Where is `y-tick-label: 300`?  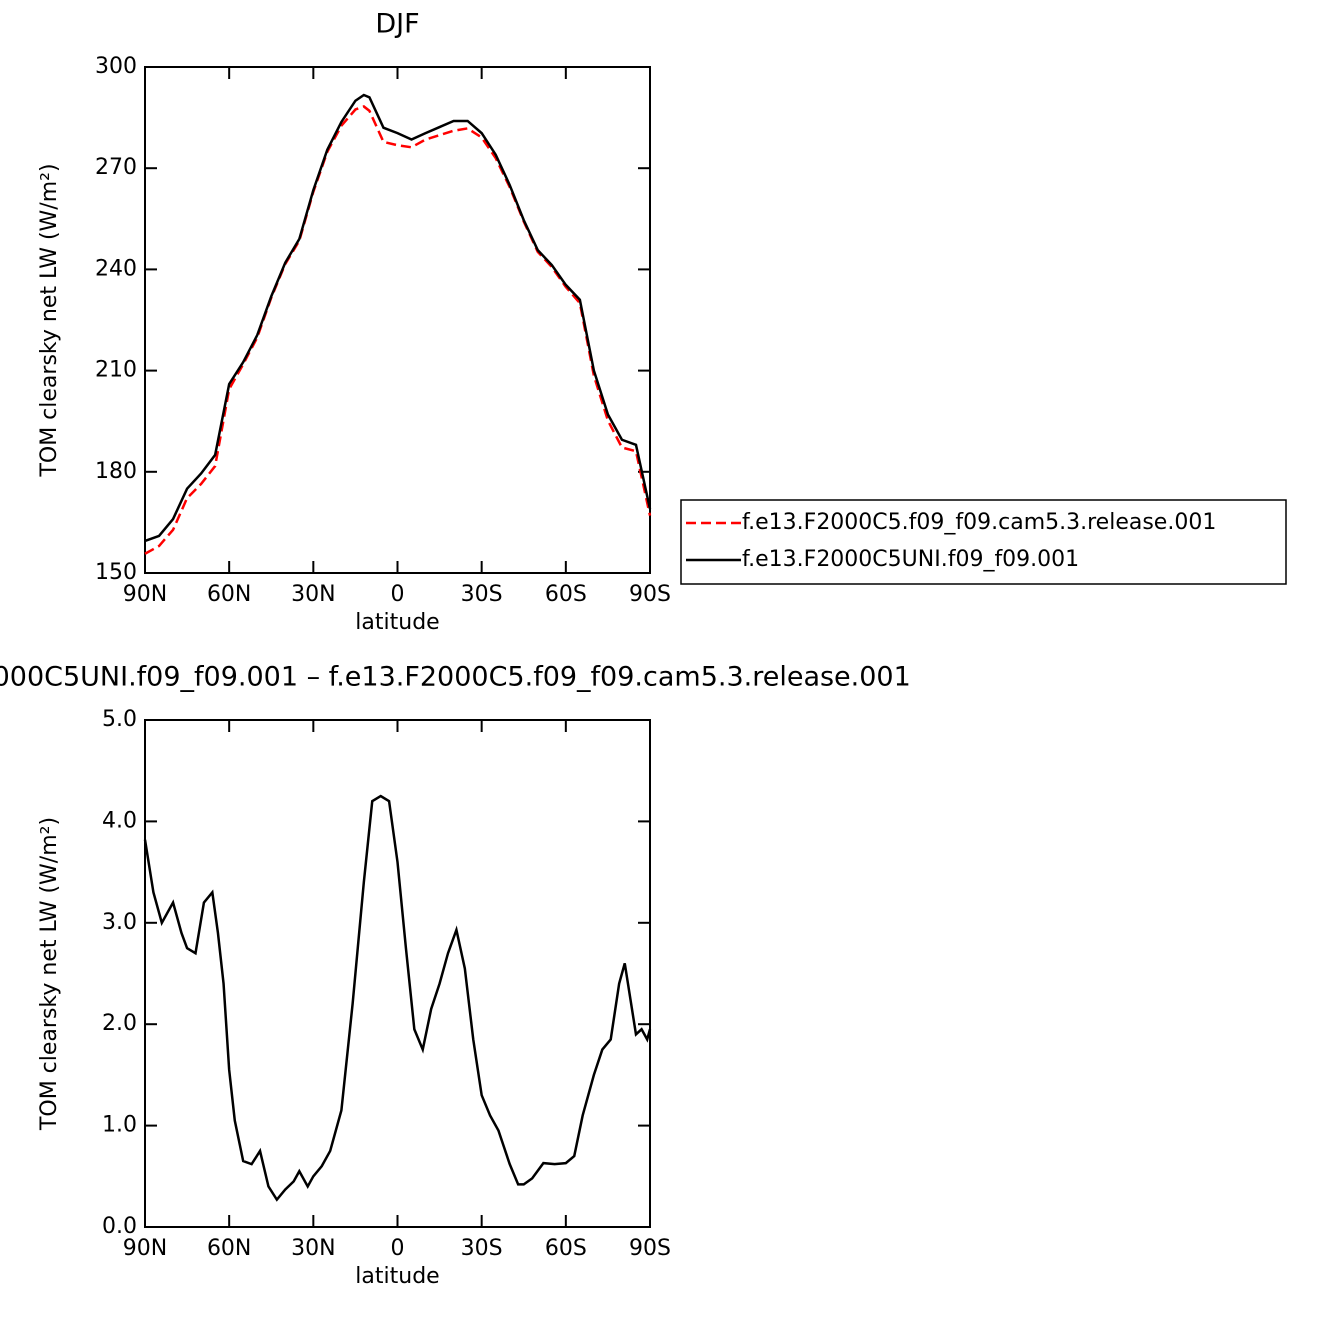
y-tick-label: 300 is located at coordinates (116, 66).